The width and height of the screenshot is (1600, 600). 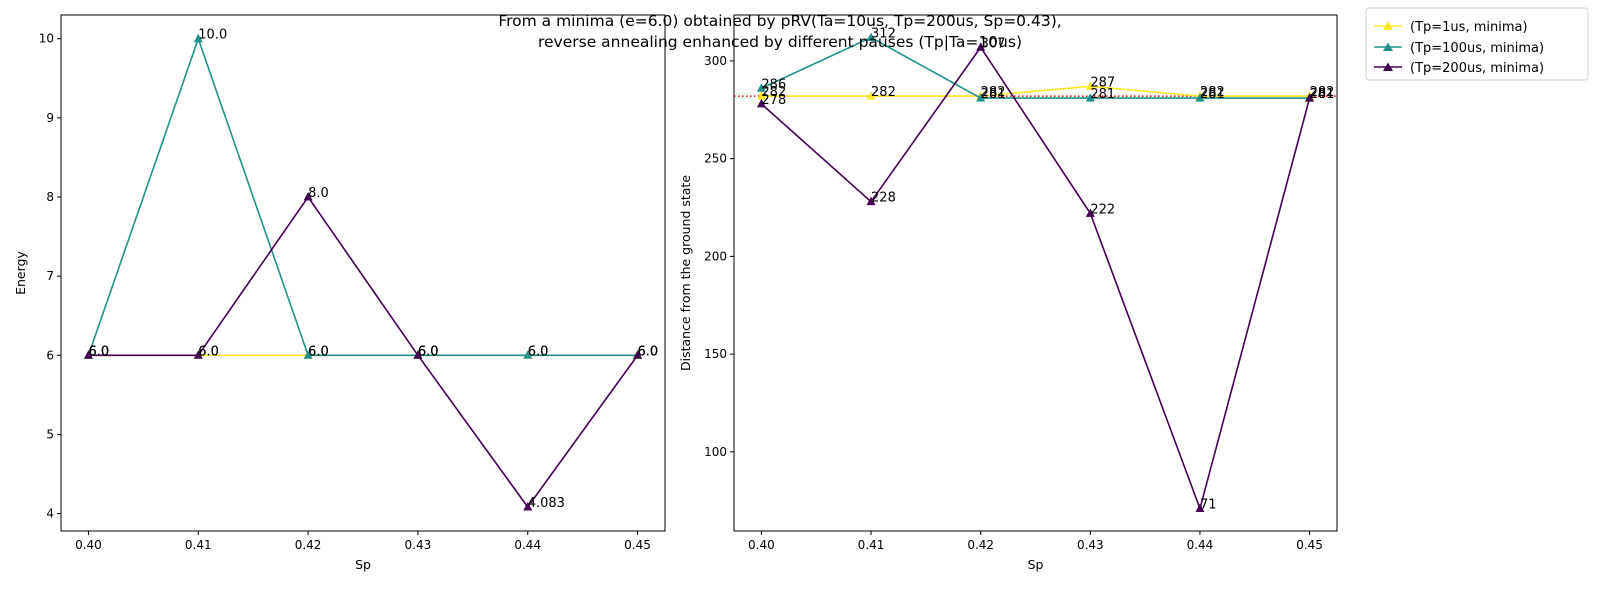 What do you see at coordinates (50, 118) in the screenshot?
I see `energy-y-tick-label: 9` at bounding box center [50, 118].